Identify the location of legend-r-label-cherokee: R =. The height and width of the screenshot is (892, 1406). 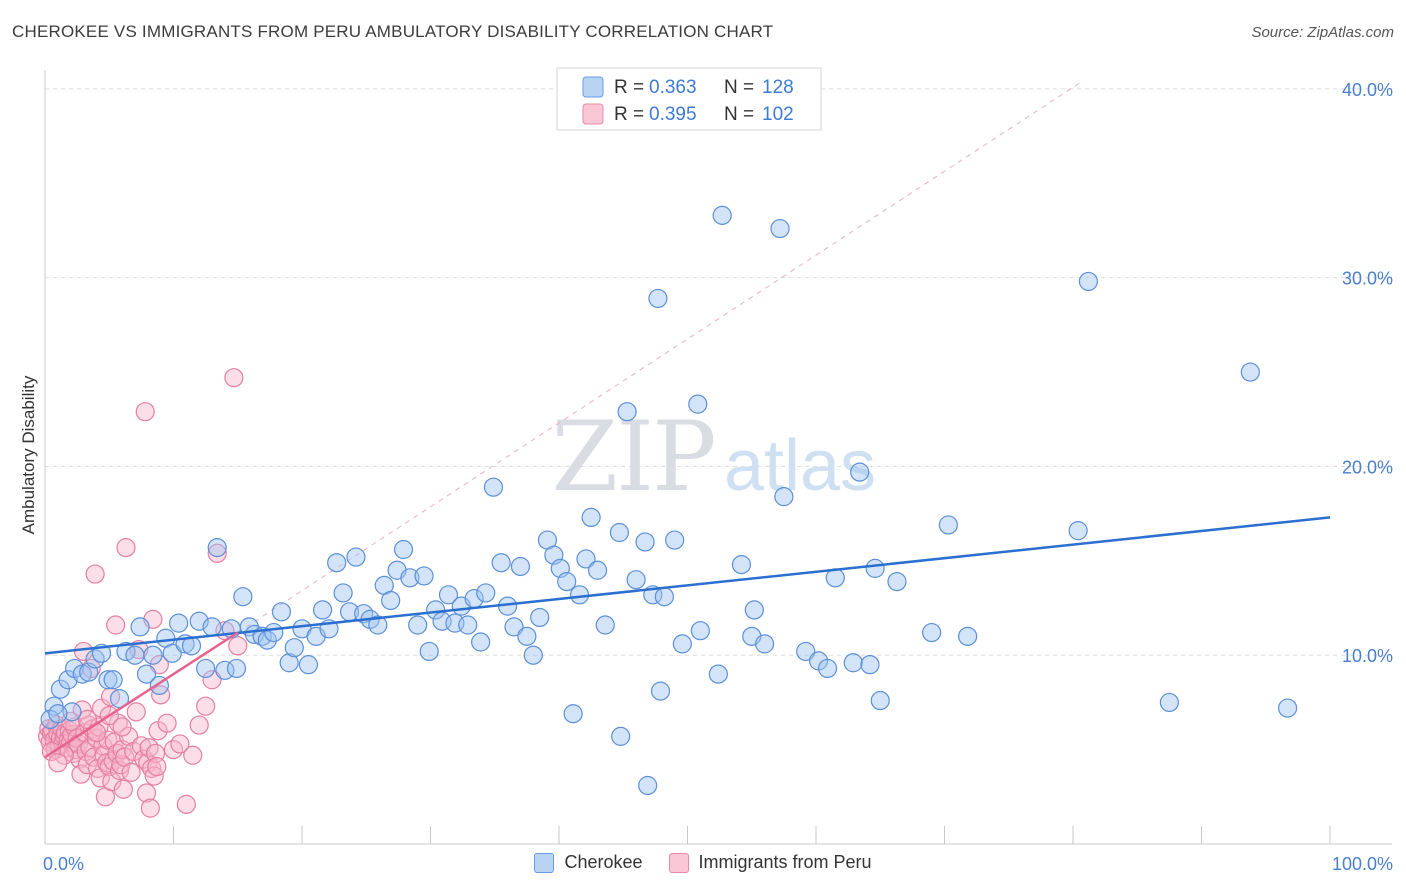
(629, 87).